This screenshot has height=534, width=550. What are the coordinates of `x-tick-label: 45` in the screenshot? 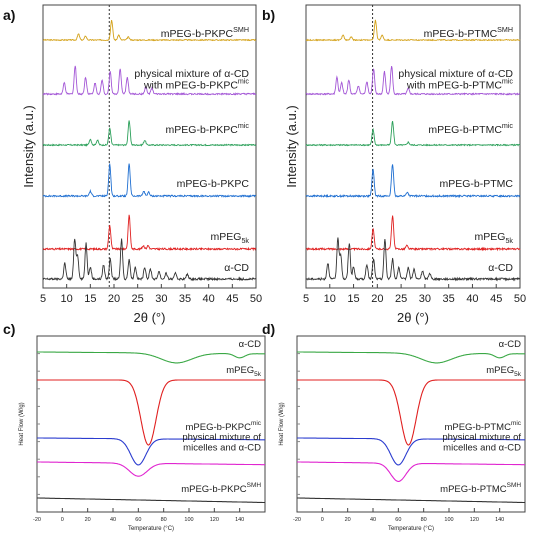 It's located at (232, 299).